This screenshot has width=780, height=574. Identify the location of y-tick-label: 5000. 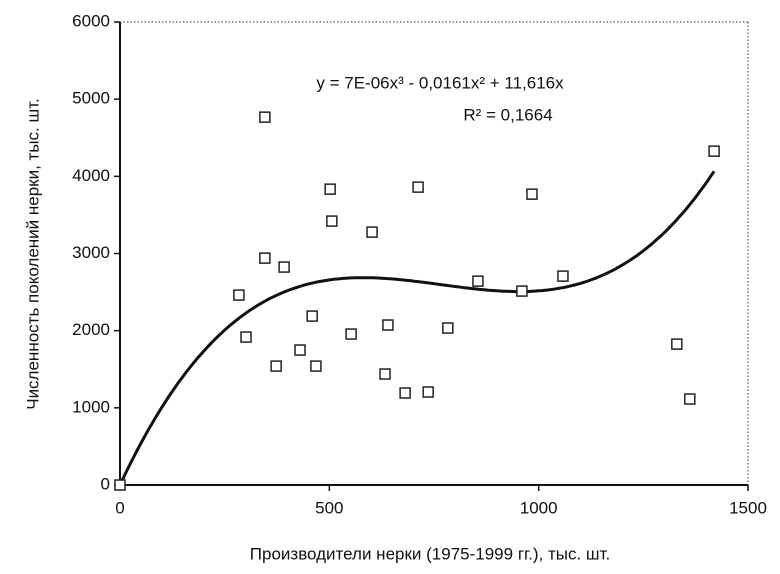
(91, 98).